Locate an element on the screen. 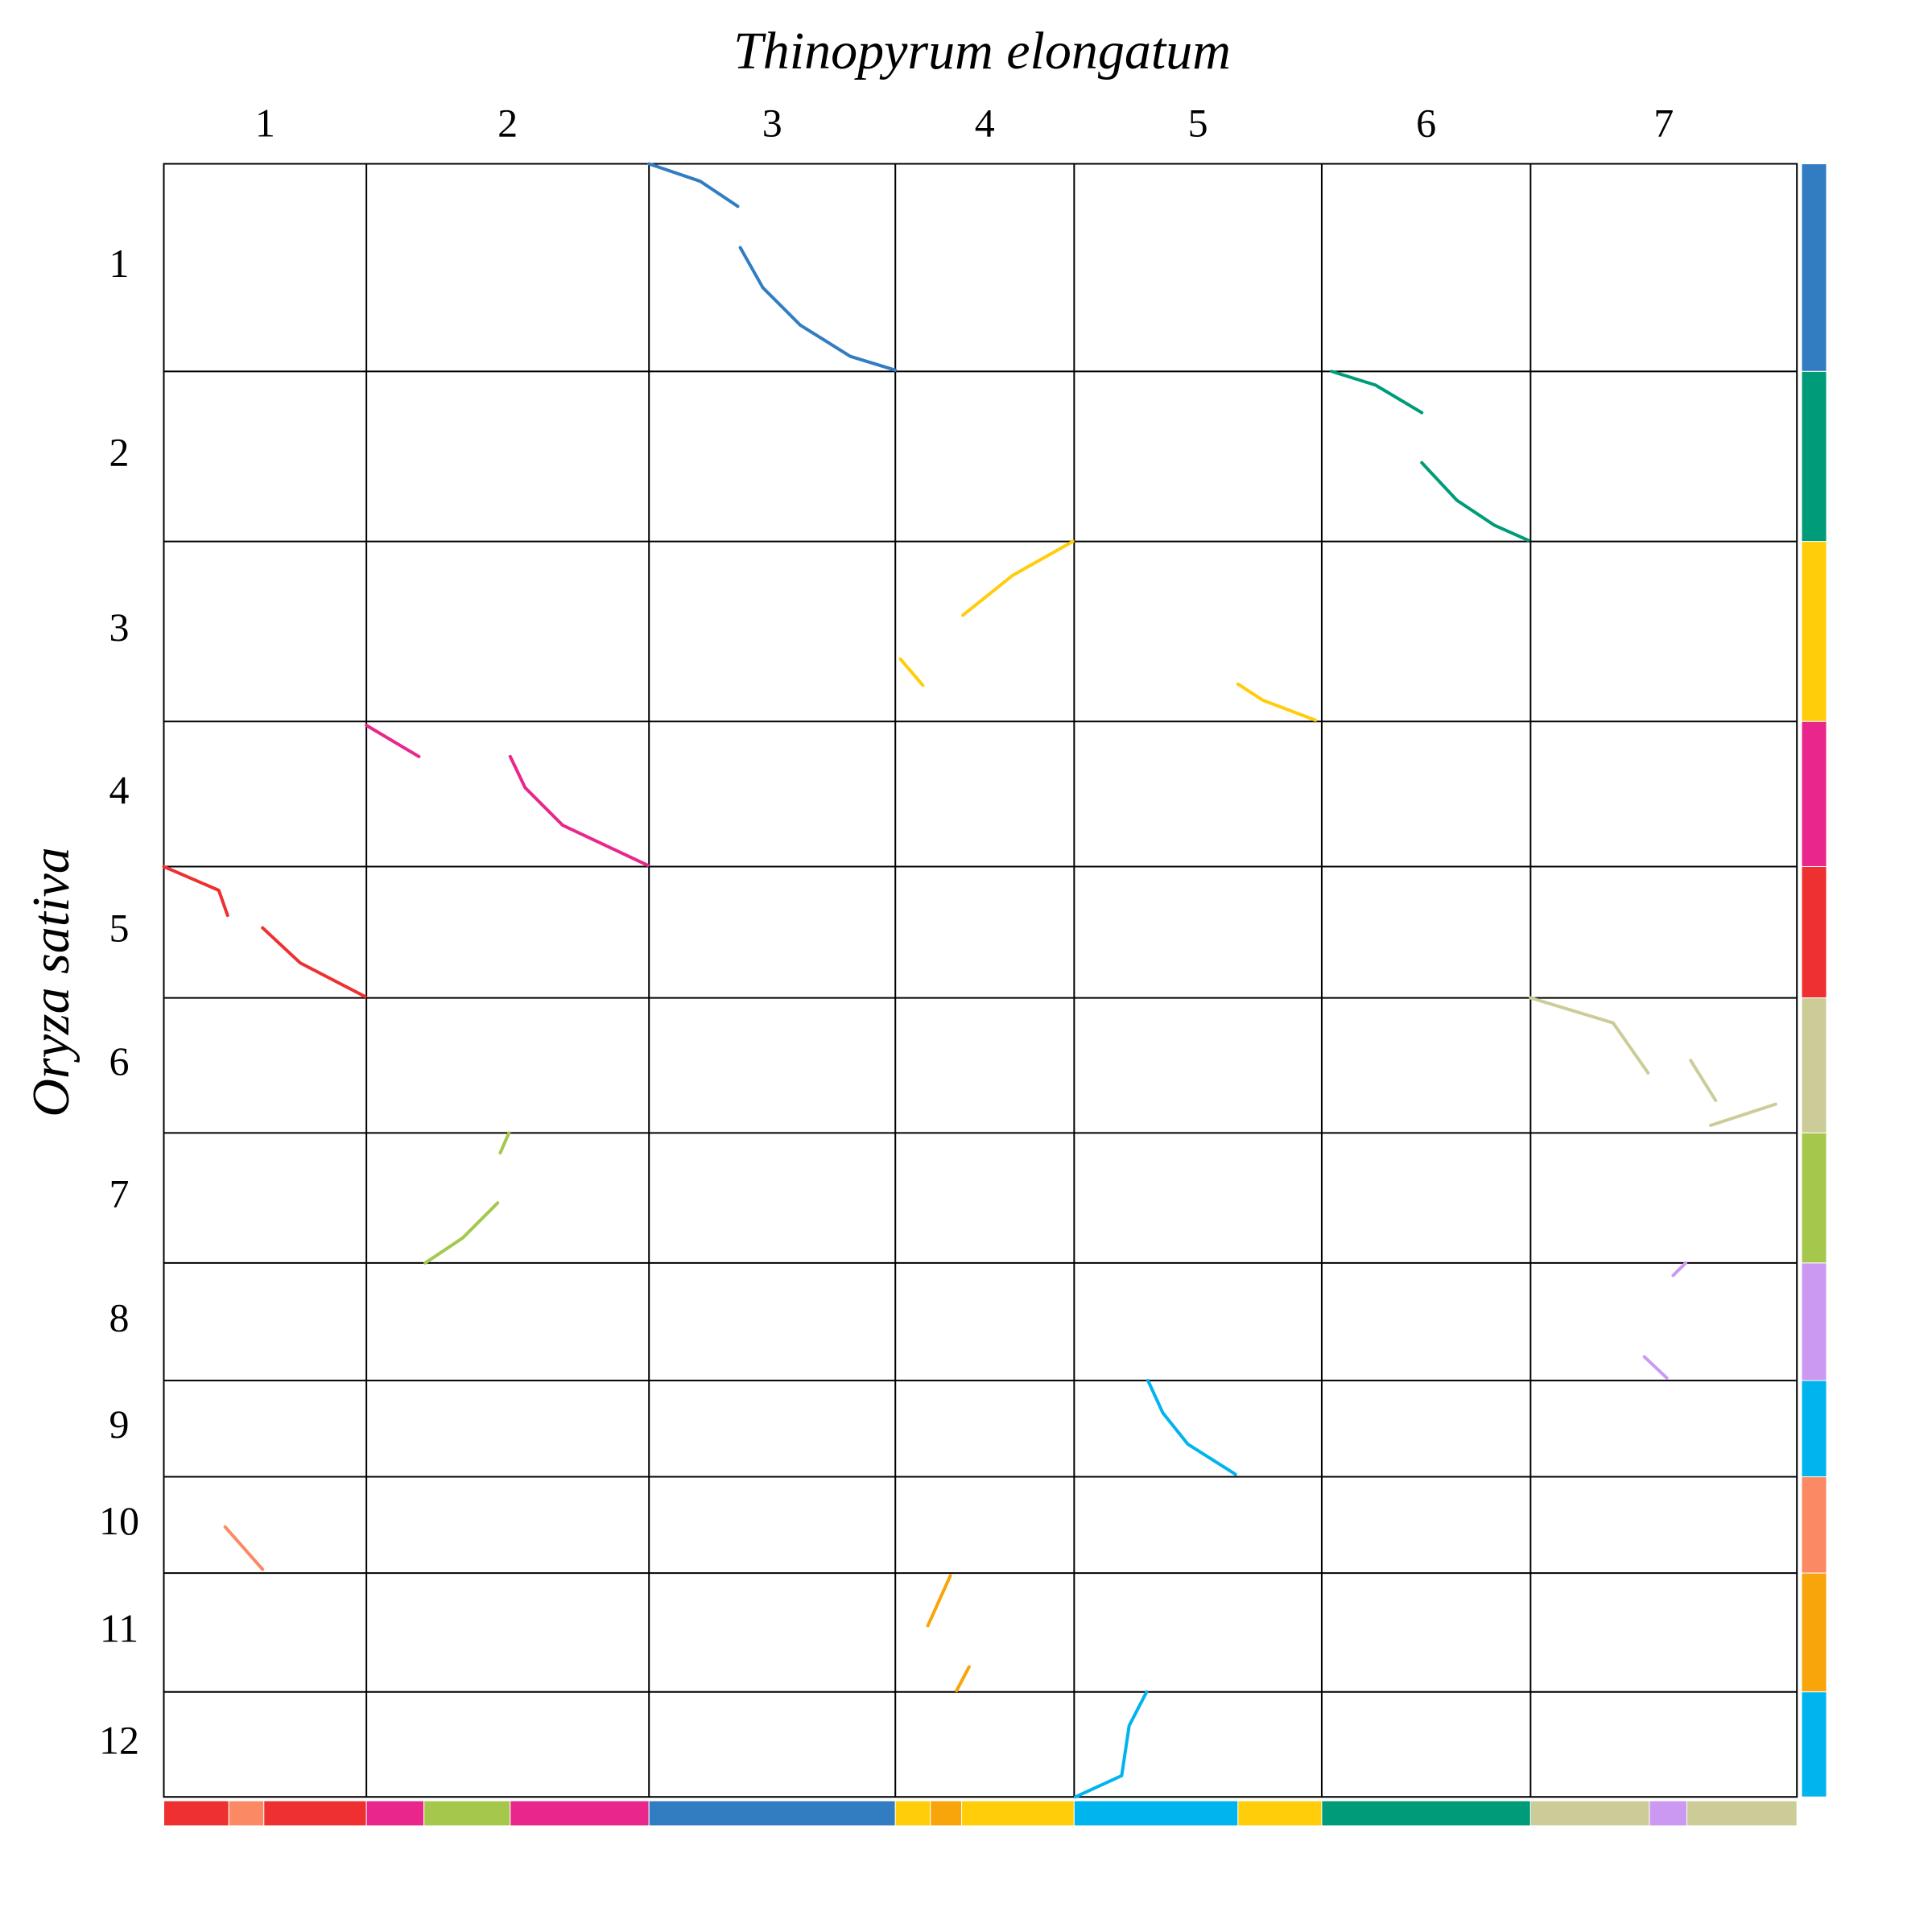 This screenshot has width=1932, height=1932. row-label: 3 is located at coordinates (119, 627).